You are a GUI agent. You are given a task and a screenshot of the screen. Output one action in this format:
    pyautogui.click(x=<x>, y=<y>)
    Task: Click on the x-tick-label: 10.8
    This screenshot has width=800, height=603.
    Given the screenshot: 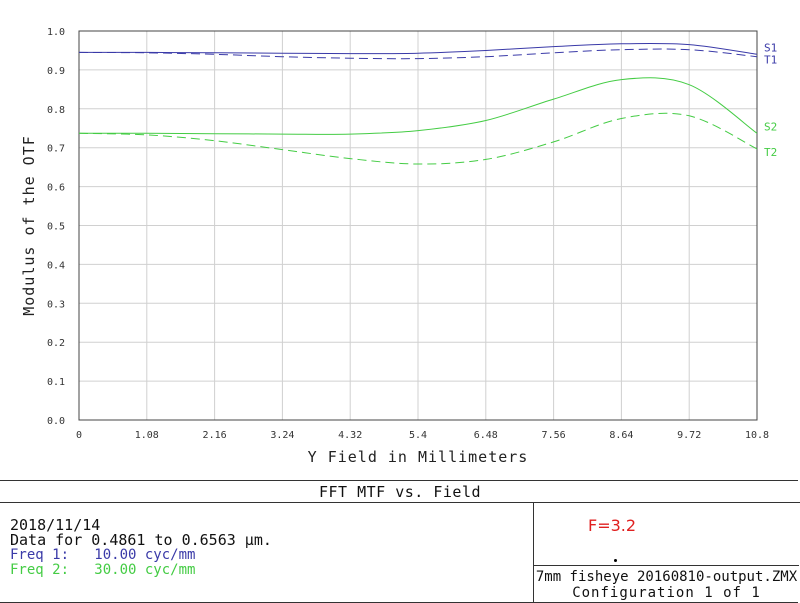 What is the action you would take?
    pyautogui.click(x=757, y=435)
    